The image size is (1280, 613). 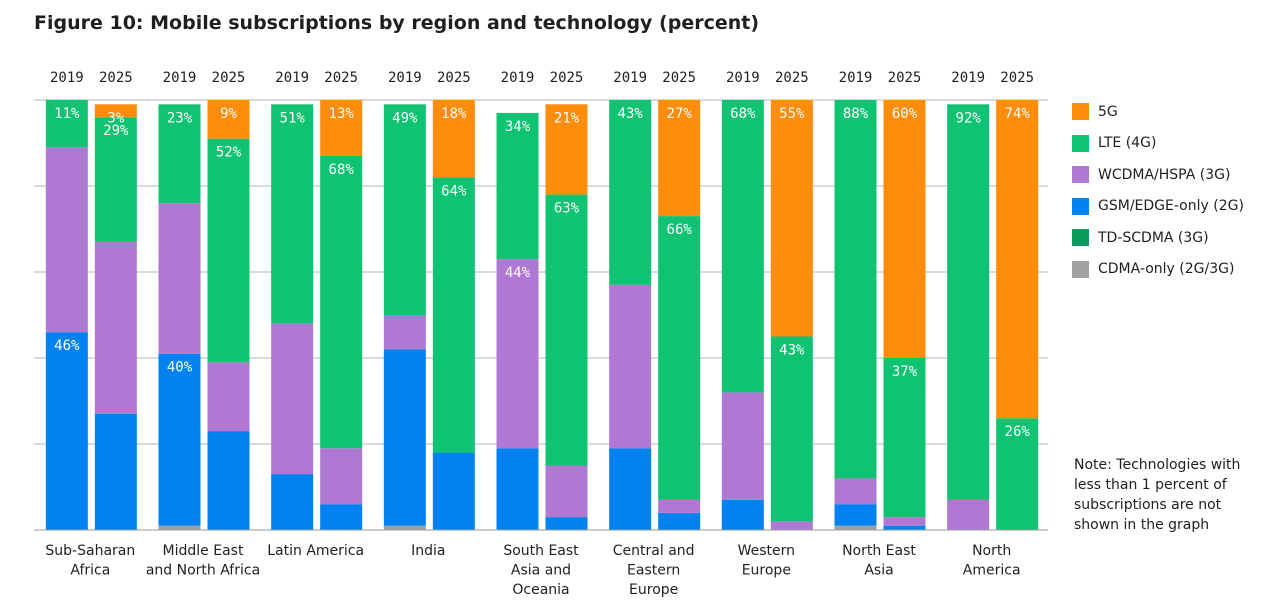 What do you see at coordinates (115, 118) in the screenshot?
I see `data-label: 3%` at bounding box center [115, 118].